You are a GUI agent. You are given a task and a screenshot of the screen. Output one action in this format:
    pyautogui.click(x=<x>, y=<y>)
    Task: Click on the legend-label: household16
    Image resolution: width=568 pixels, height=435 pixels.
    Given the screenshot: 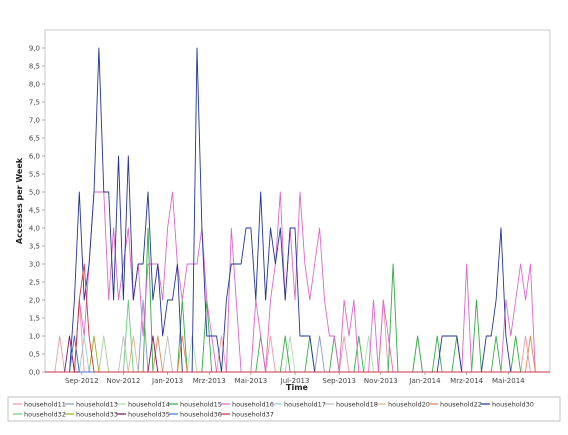 What is the action you would take?
    pyautogui.click(x=253, y=404)
    